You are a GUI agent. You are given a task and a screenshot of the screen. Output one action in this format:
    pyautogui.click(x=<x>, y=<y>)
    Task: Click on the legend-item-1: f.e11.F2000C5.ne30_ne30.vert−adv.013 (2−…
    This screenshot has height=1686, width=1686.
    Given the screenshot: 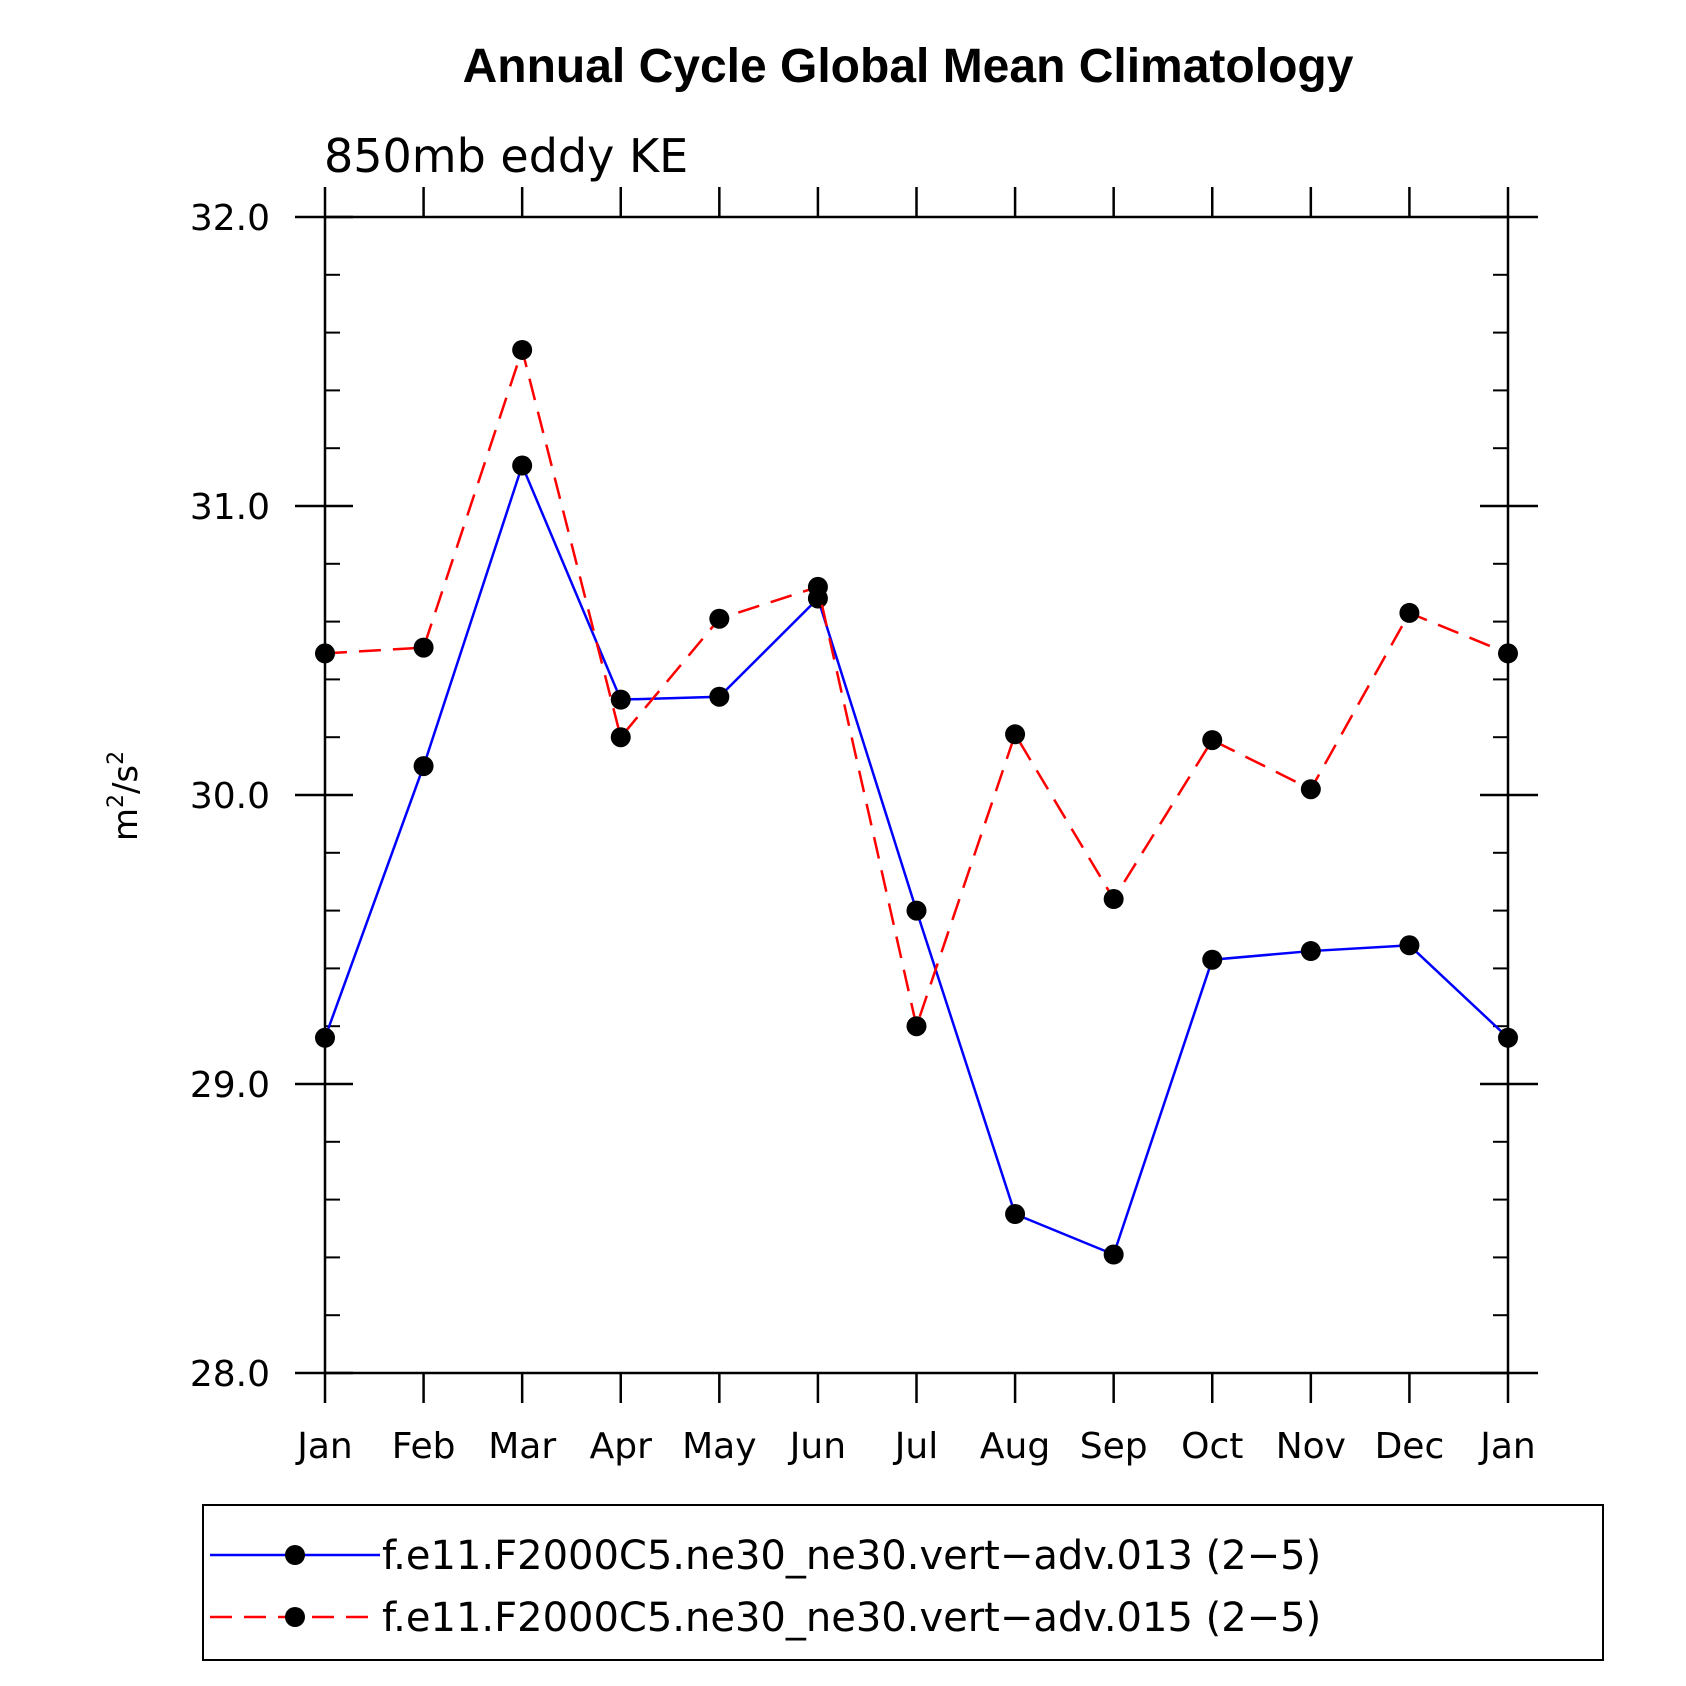 What is the action you would take?
    pyautogui.click(x=765, y=1556)
    